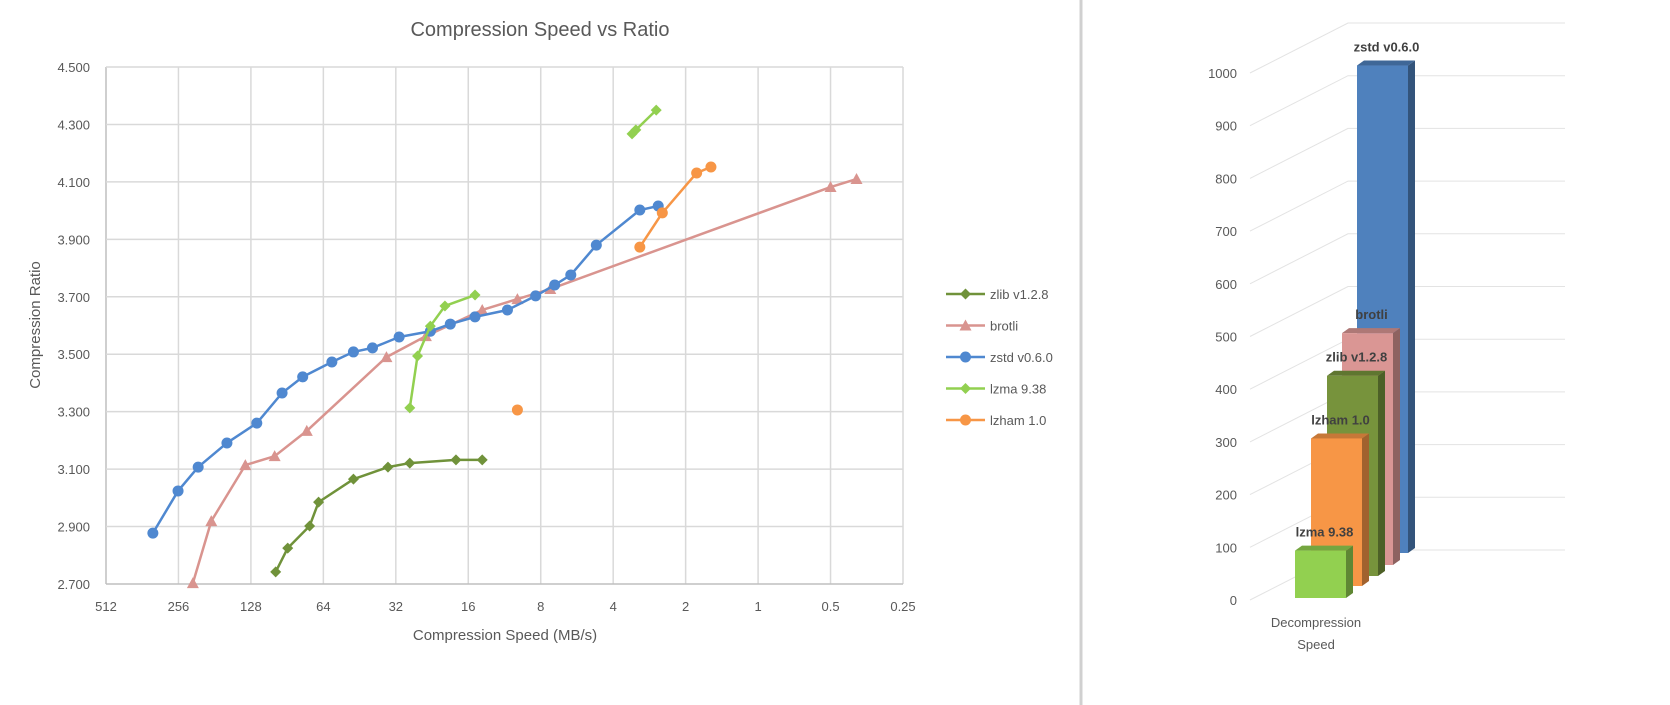 The height and width of the screenshot is (705, 1670). Describe the element at coordinates (1226, 442) in the screenshot. I see `bar-y-tick-label: 300` at that location.